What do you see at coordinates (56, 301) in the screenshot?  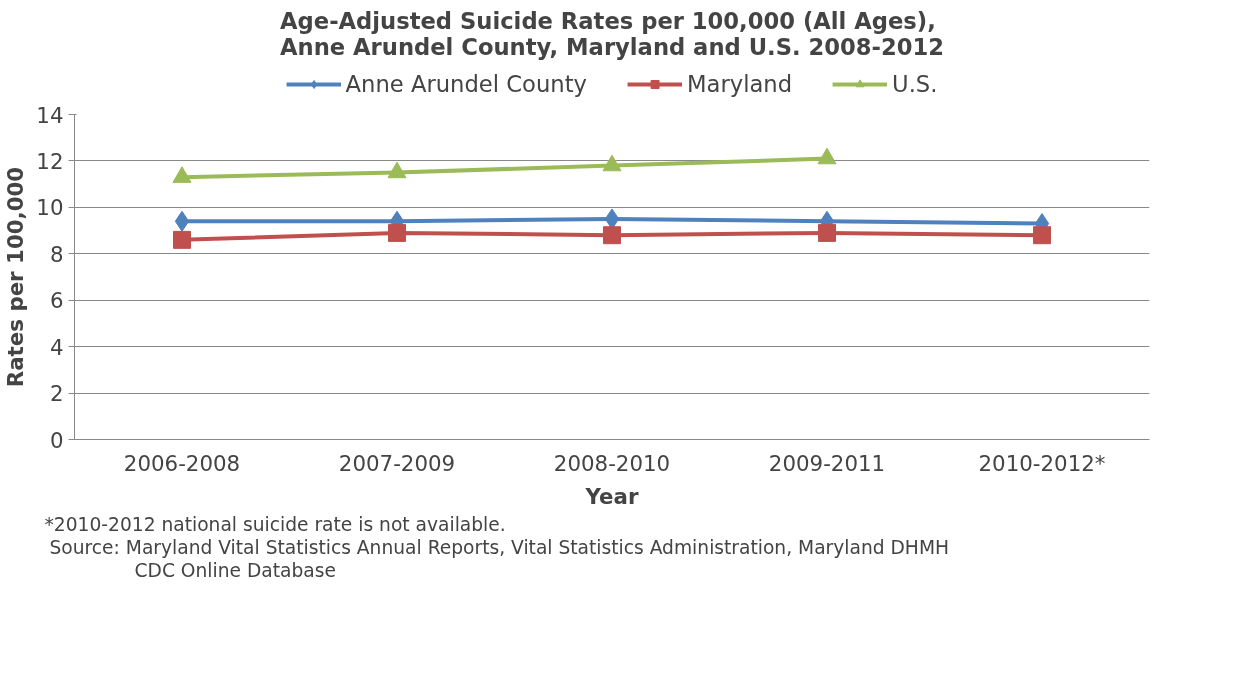 I see `y-tick-label: 6` at bounding box center [56, 301].